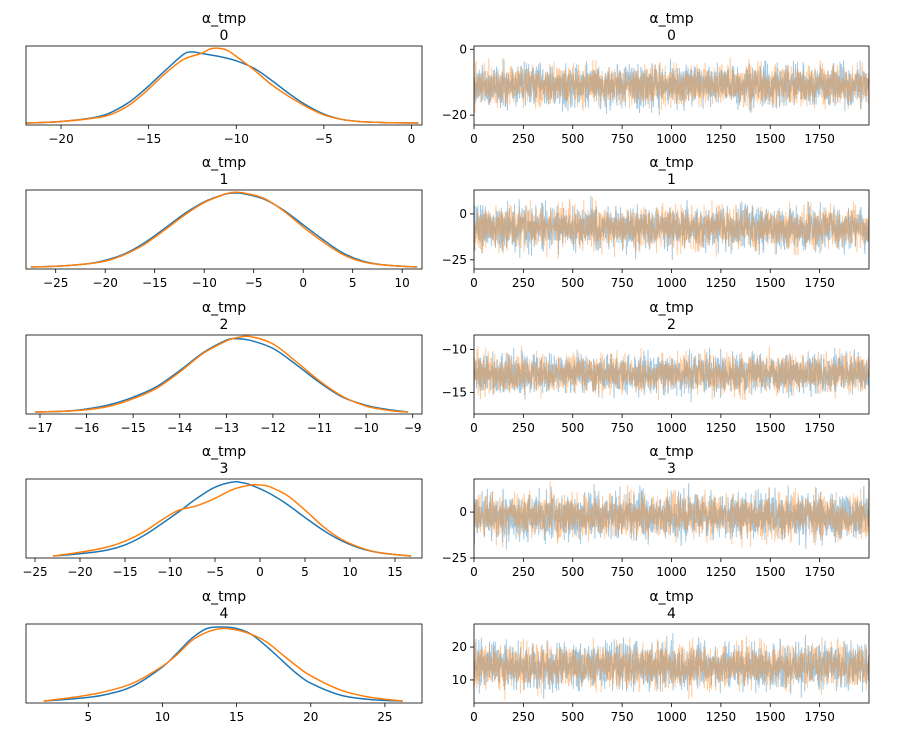 This screenshot has height=735, width=898. Describe the element at coordinates (671, 283) in the screenshot. I see `x-tick-label: 1000` at that location.